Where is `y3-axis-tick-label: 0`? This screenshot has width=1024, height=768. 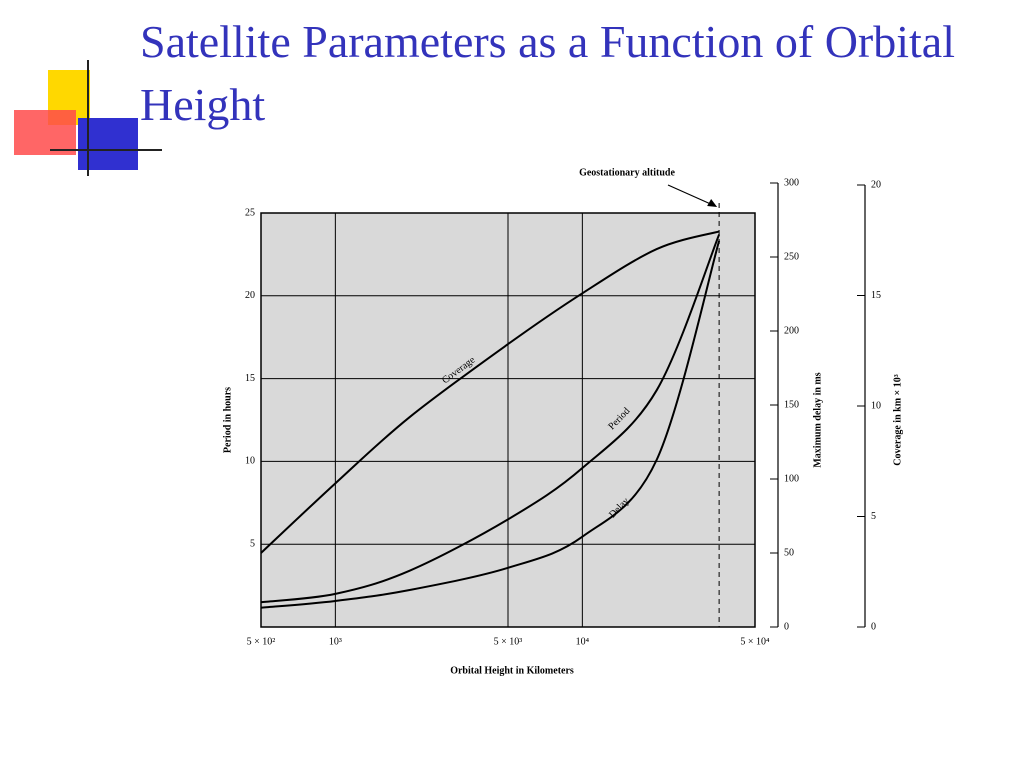
y3-axis-tick-label: 0 is located at coordinates (873, 626).